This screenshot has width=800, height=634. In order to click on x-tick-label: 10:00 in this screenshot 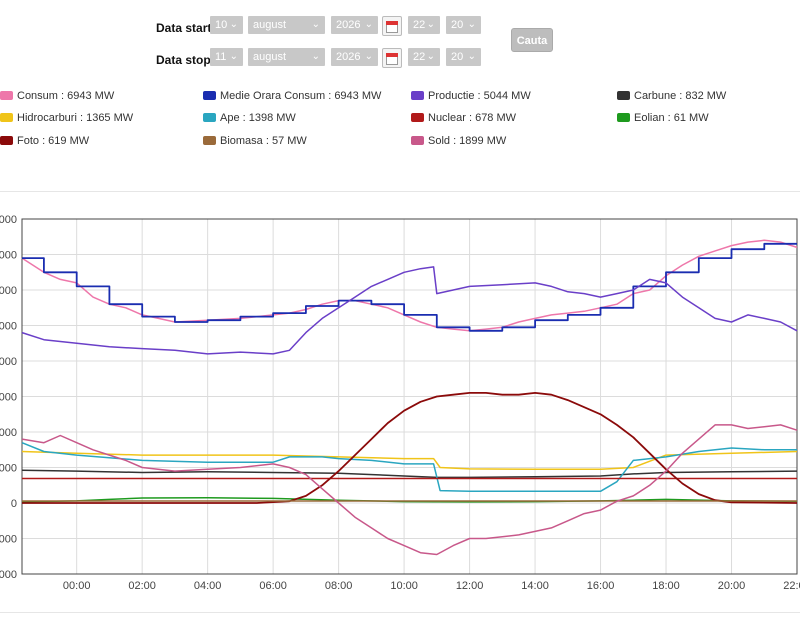, I will do `click(404, 586)`.